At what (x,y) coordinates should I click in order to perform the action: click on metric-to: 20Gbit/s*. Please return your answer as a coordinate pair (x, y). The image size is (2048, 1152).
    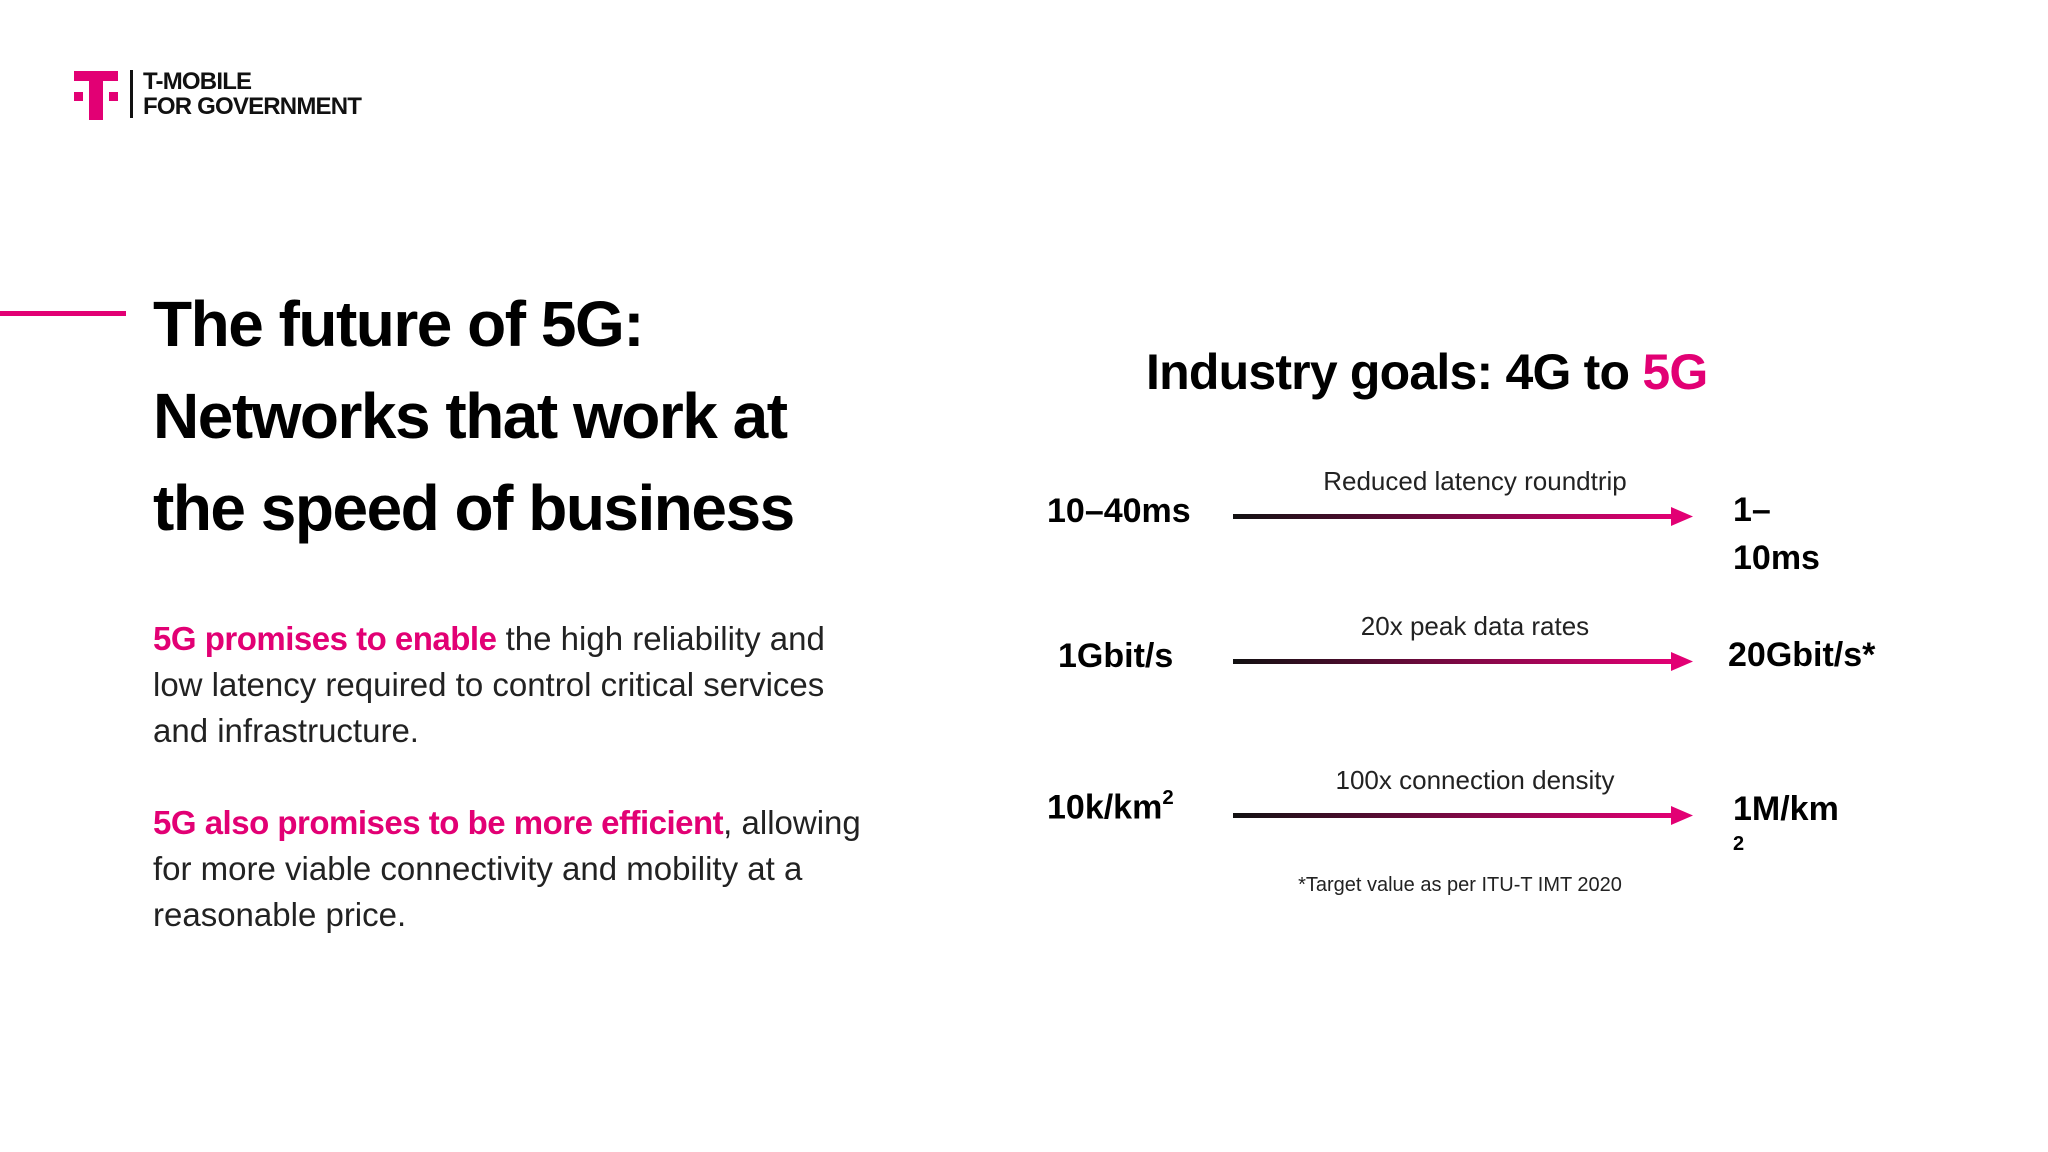
    Looking at the image, I should click on (1801, 655).